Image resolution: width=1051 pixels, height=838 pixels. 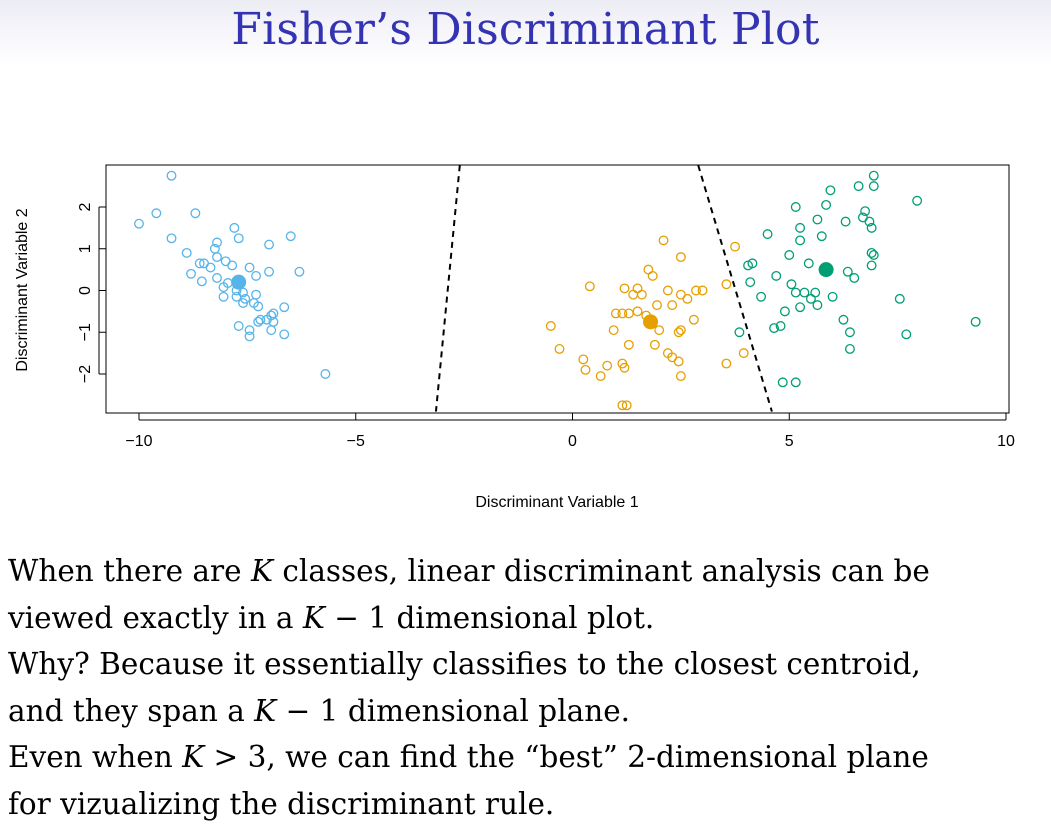 What do you see at coordinates (22, 289) in the screenshot?
I see `y-axis-label: Discriminant Variable 2` at bounding box center [22, 289].